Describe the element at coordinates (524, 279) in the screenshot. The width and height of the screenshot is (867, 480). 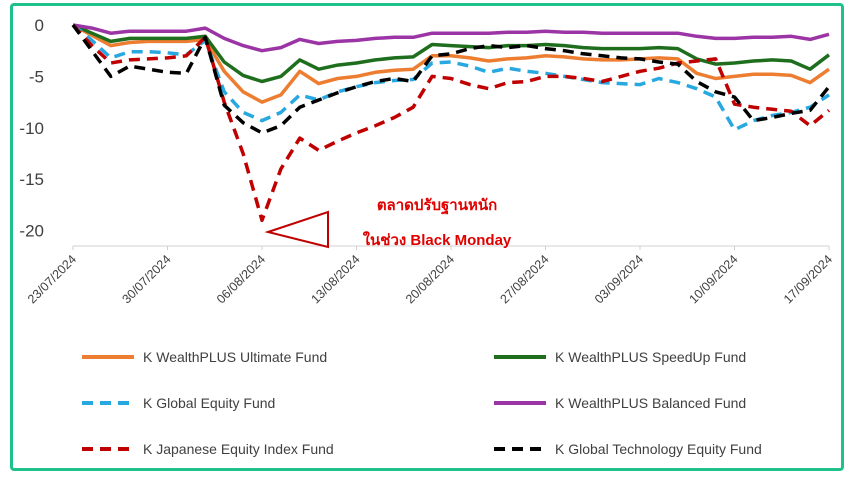
I see `x-tick-label: 27/08/2024` at that location.